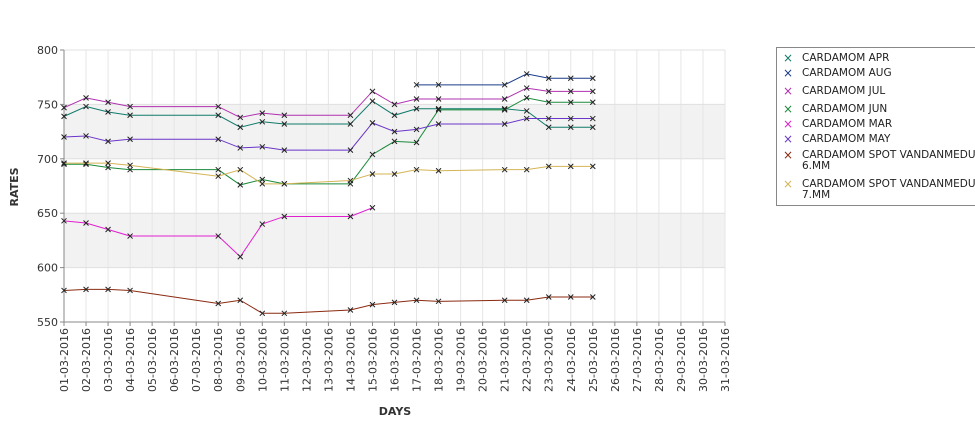 The width and height of the screenshot is (975, 429). What do you see at coordinates (681, 360) in the screenshot?
I see `x-tick-label: 29-03-2016` at bounding box center [681, 360].